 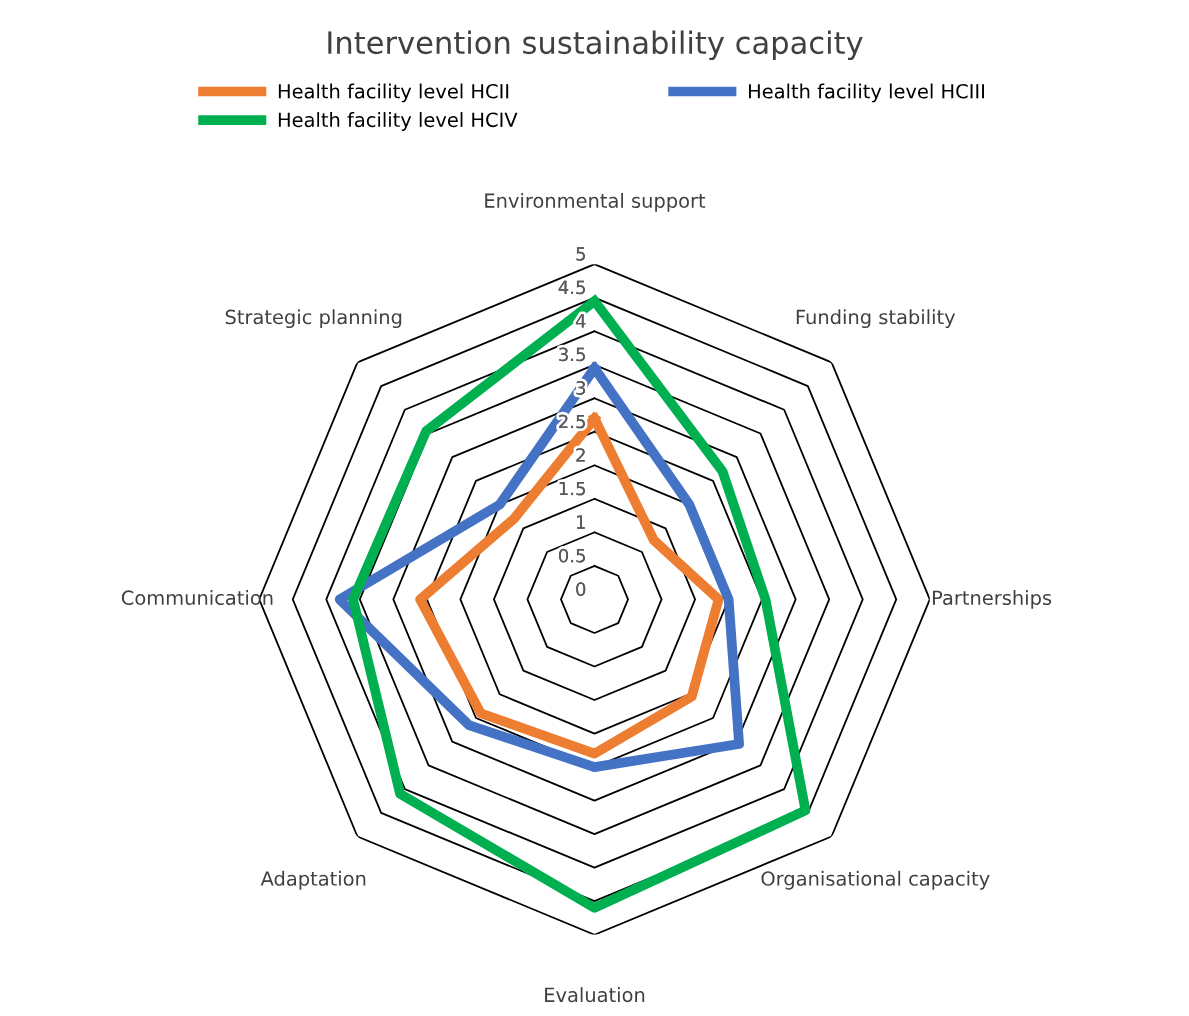 What do you see at coordinates (393, 93) in the screenshot?
I see `legend-label: Health facility level HCII` at bounding box center [393, 93].